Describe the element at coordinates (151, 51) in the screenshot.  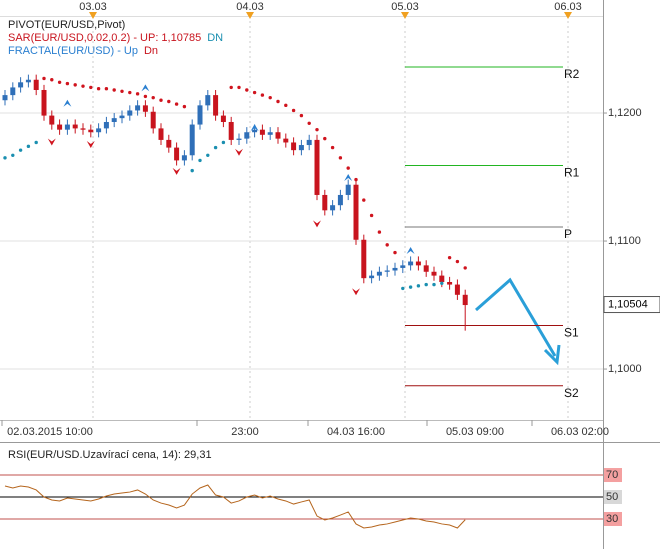
I see `fractal-legend-dn: Dn` at that location.